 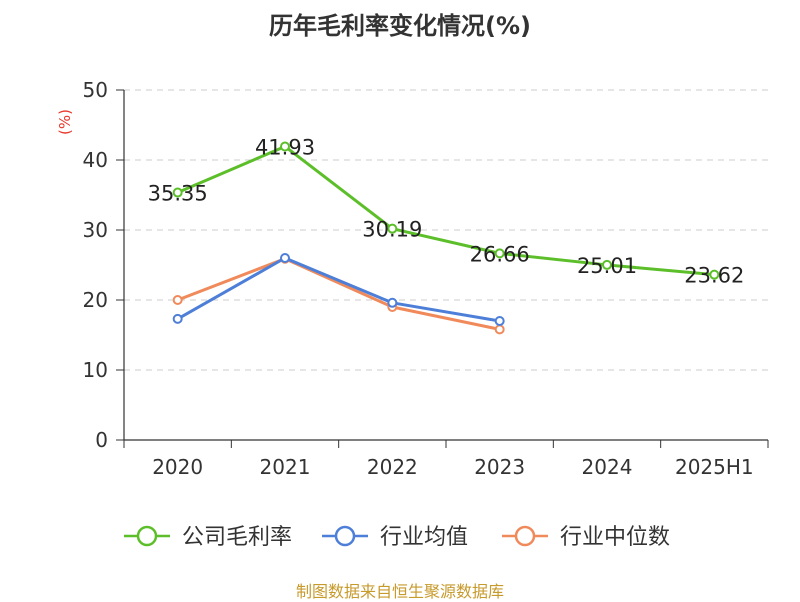 I want to click on source-footer: 制图数据来自恒生聚源数据库, so click(x=399, y=591).